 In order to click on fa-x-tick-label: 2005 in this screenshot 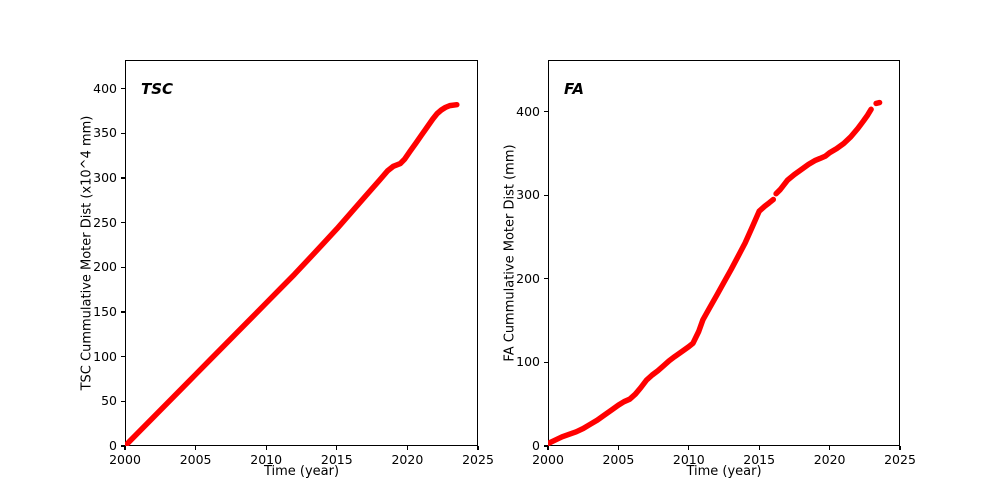, I will do `click(618, 459)`.